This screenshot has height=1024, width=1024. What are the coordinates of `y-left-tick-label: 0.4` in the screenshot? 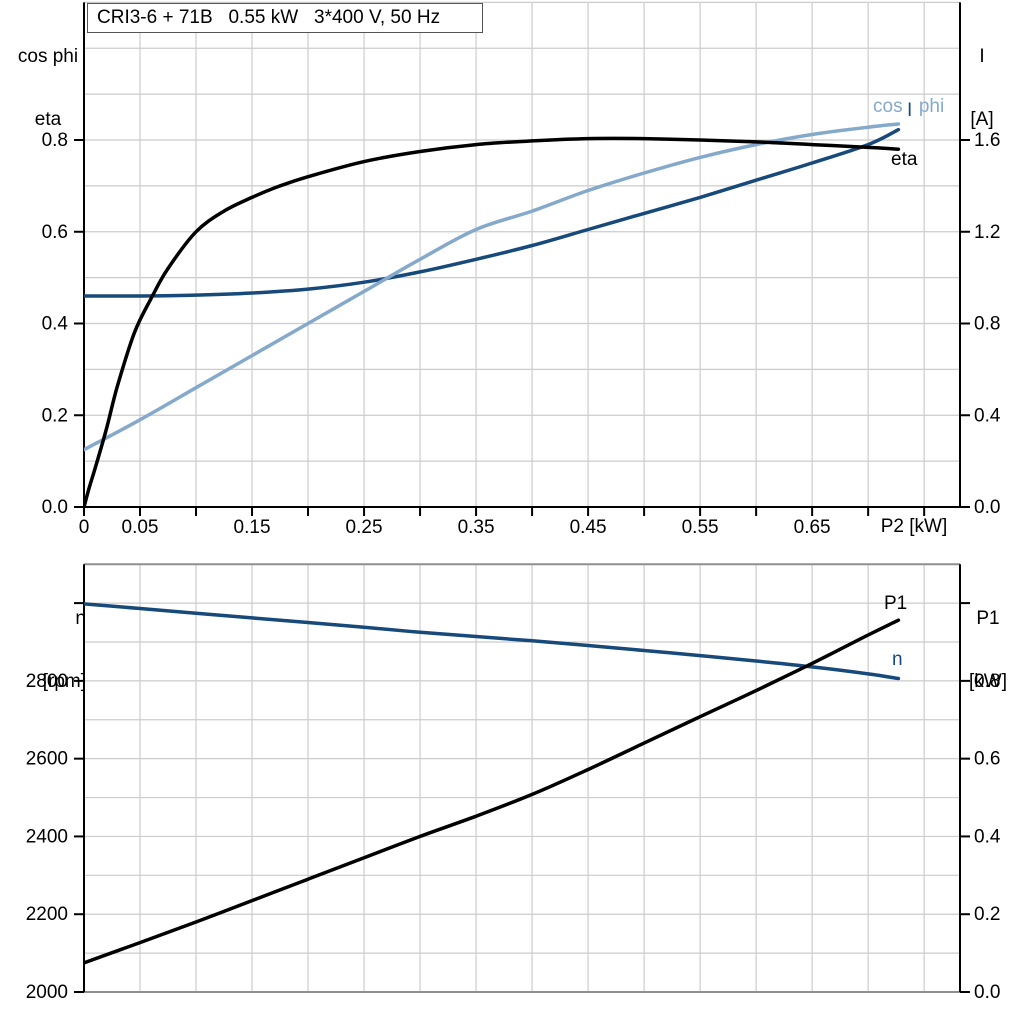 It's located at (55, 324).